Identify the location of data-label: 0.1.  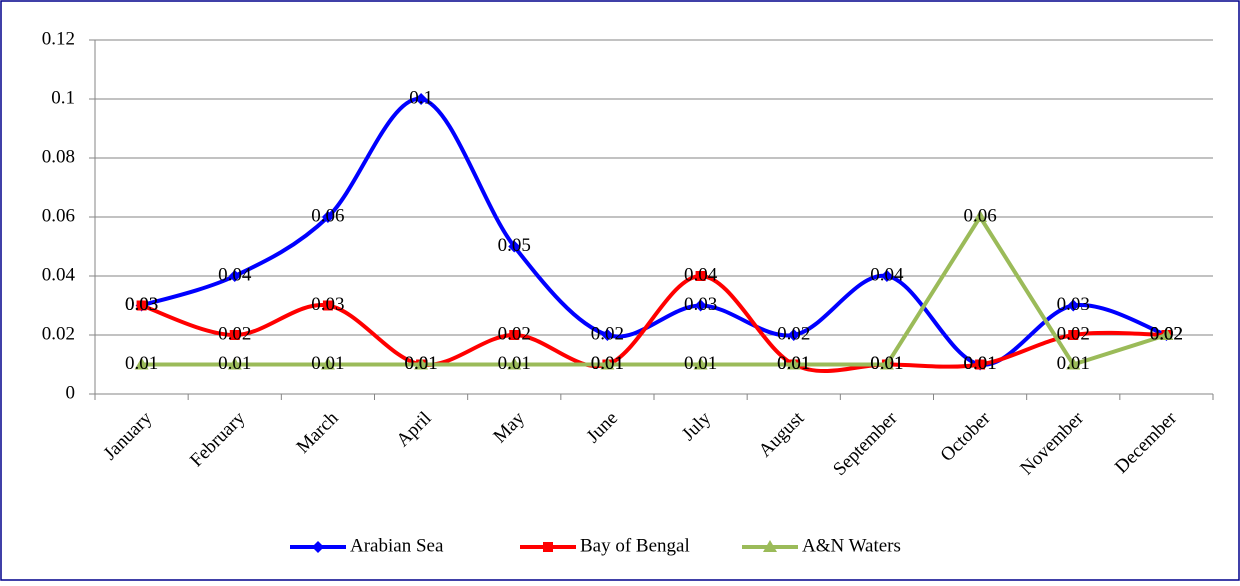
(421, 97).